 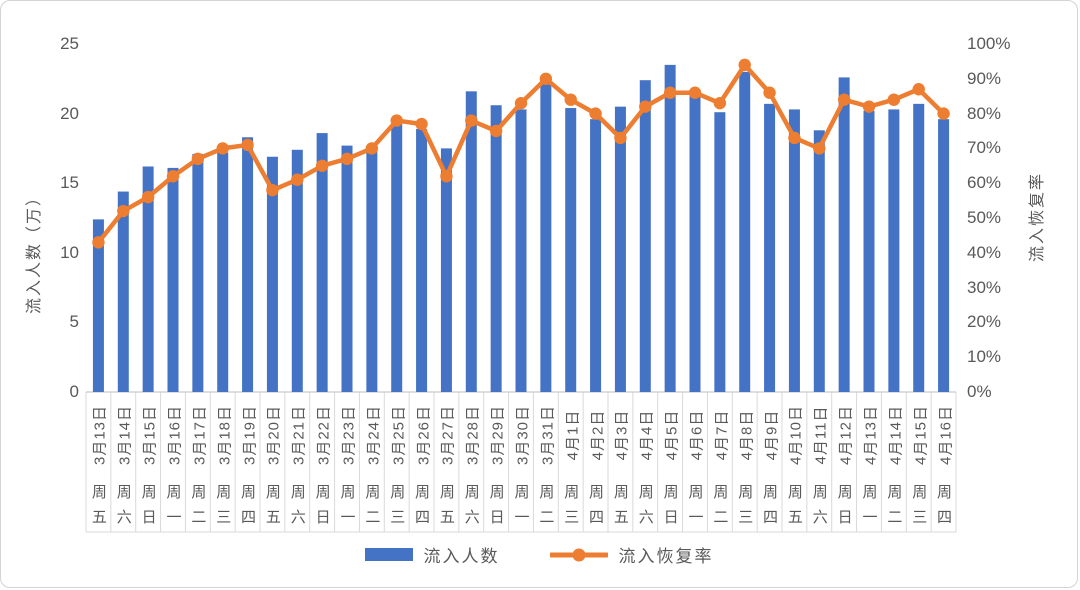 What do you see at coordinates (250, 435) in the screenshot?
I see `x-axis-date-label: 3月19日` at bounding box center [250, 435].